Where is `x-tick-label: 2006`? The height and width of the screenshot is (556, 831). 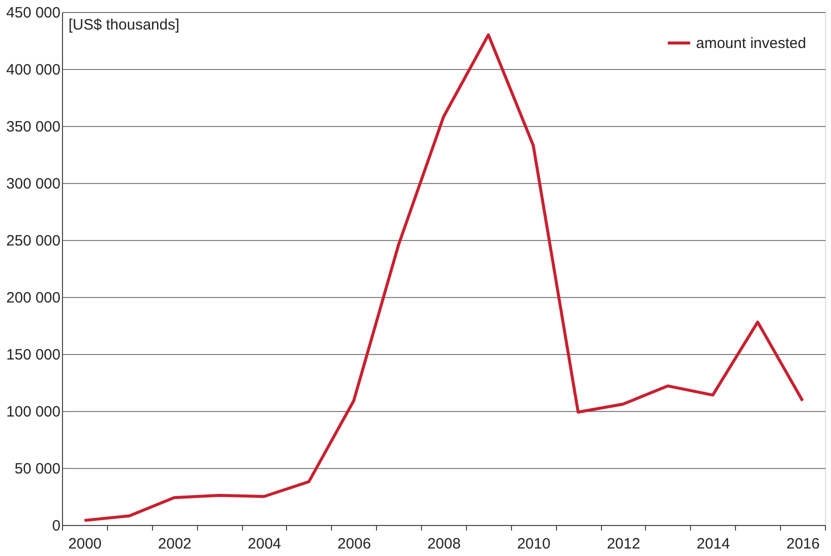
x-tick-label: 2006 is located at coordinates (354, 544).